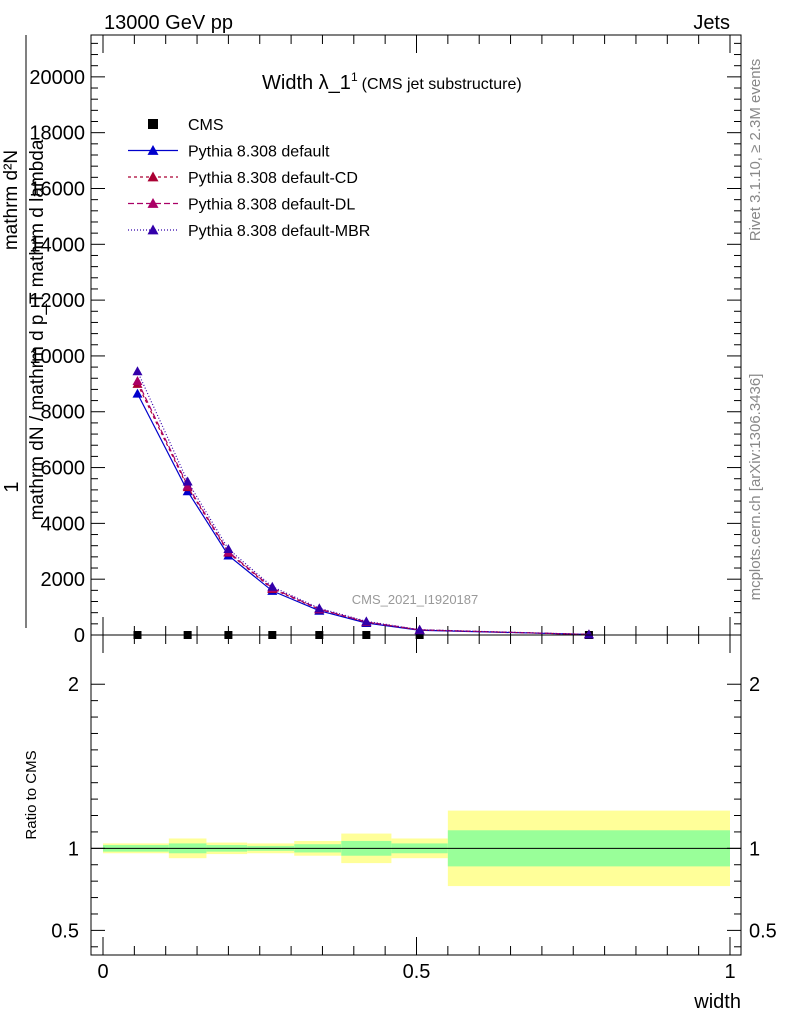 This screenshot has height=1024, width=786. What do you see at coordinates (755, 487) in the screenshot?
I see `mcplots-label: mcplots.cern.ch [arXiv:1306.3436]` at bounding box center [755, 487].